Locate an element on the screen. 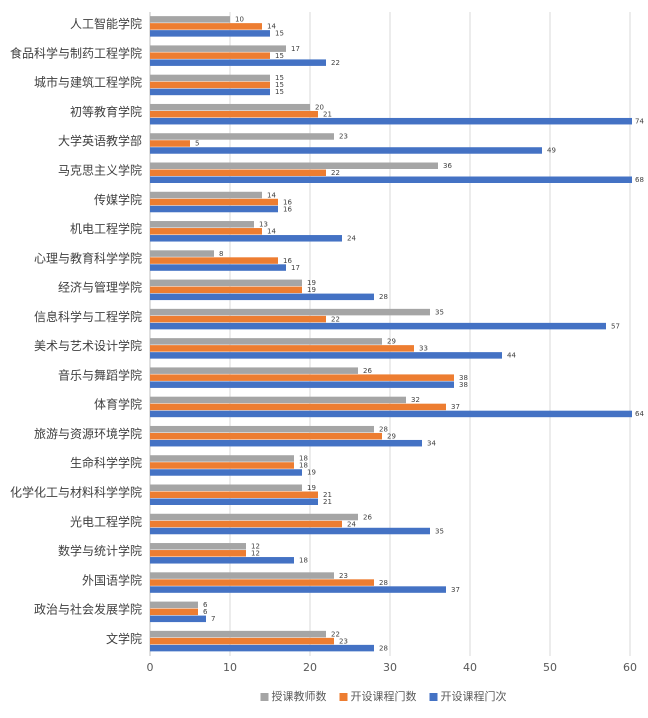 Image resolution: width=648 pixels, height=718 pixels. value-label: 24 is located at coordinates (351, 239).